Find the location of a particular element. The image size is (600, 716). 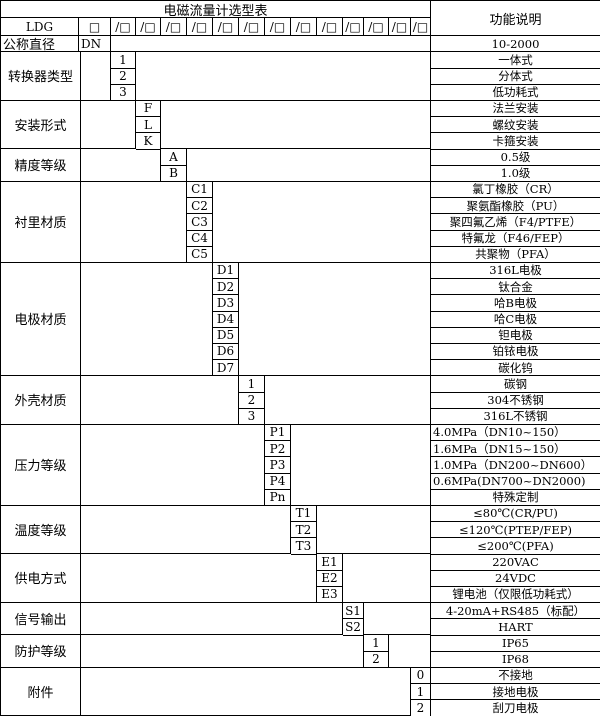

option-desc: 1.0MPa（DN200~DN600） is located at coordinates (515, 465).